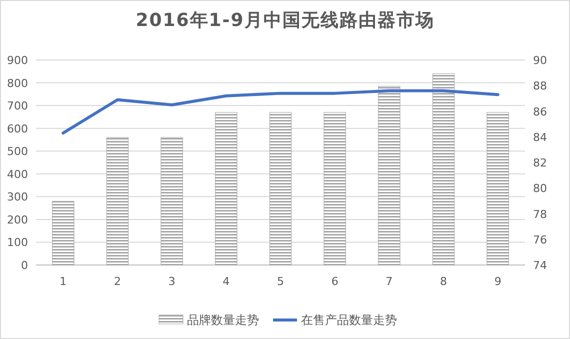 The width and height of the screenshot is (570, 339). Describe the element at coordinates (443, 281) in the screenshot. I see `x-tick-label: 8` at that location.